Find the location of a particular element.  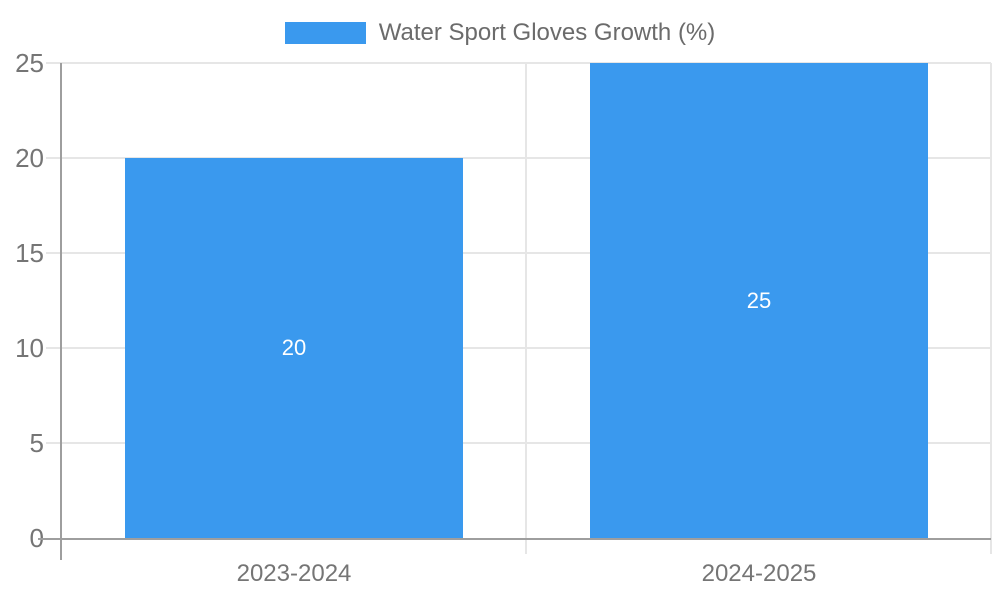

legend-item: Water Sport Gloves Growth (%) is located at coordinates (500, 33).